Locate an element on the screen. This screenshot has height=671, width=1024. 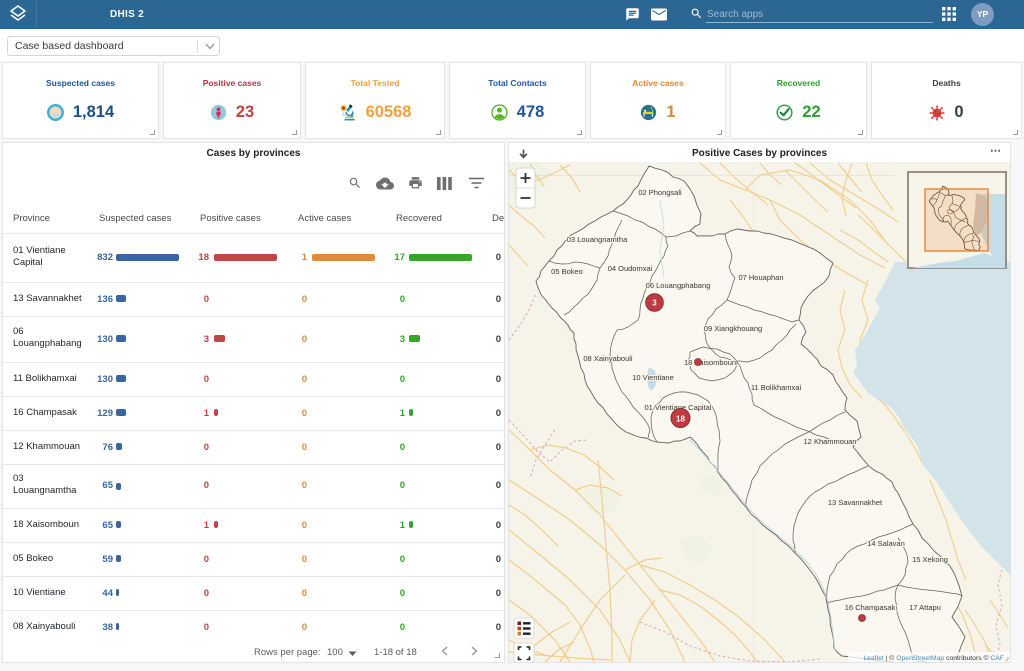
svg-text: 05 Bokeo is located at coordinates (567, 271).